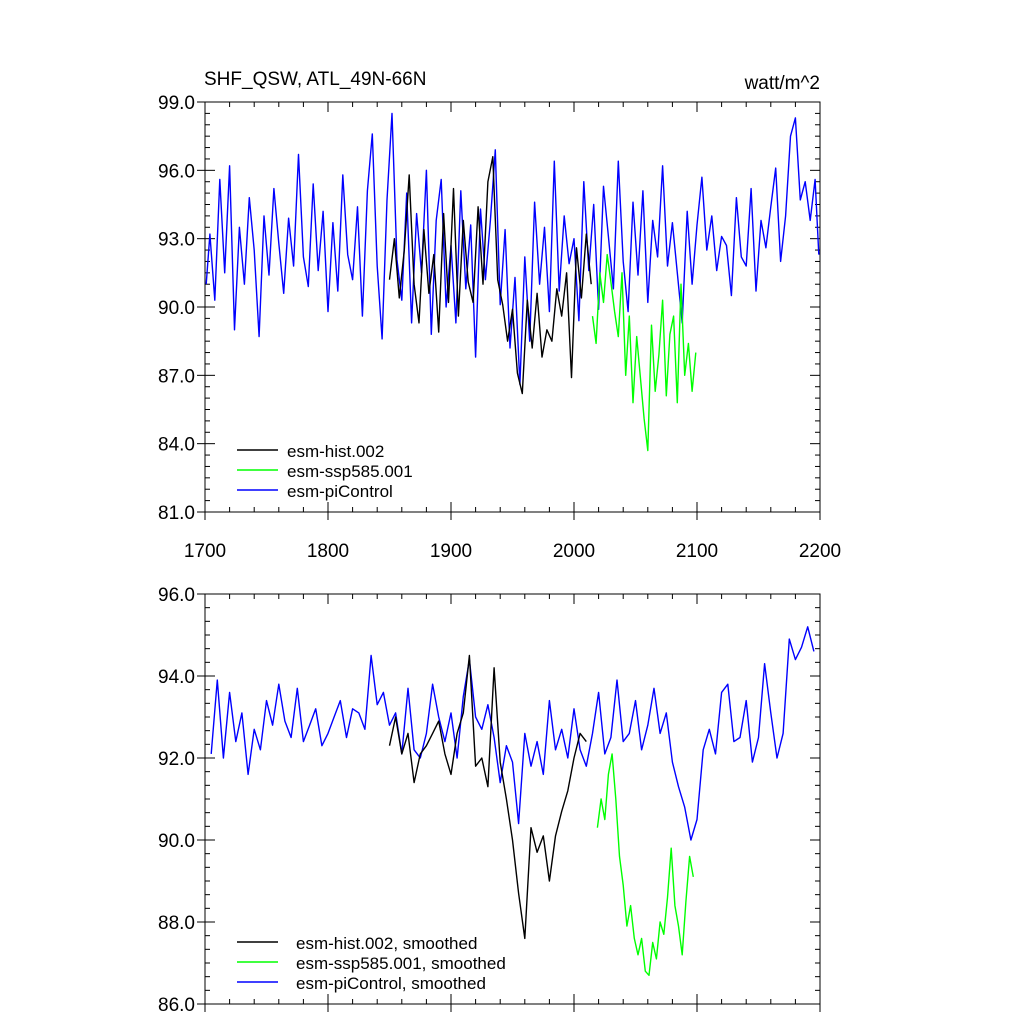 This screenshot has width=1024, height=1024. What do you see at coordinates (176, 677) in the screenshot?
I see `bottom-y-tick-label-4: 94.0` at bounding box center [176, 677].